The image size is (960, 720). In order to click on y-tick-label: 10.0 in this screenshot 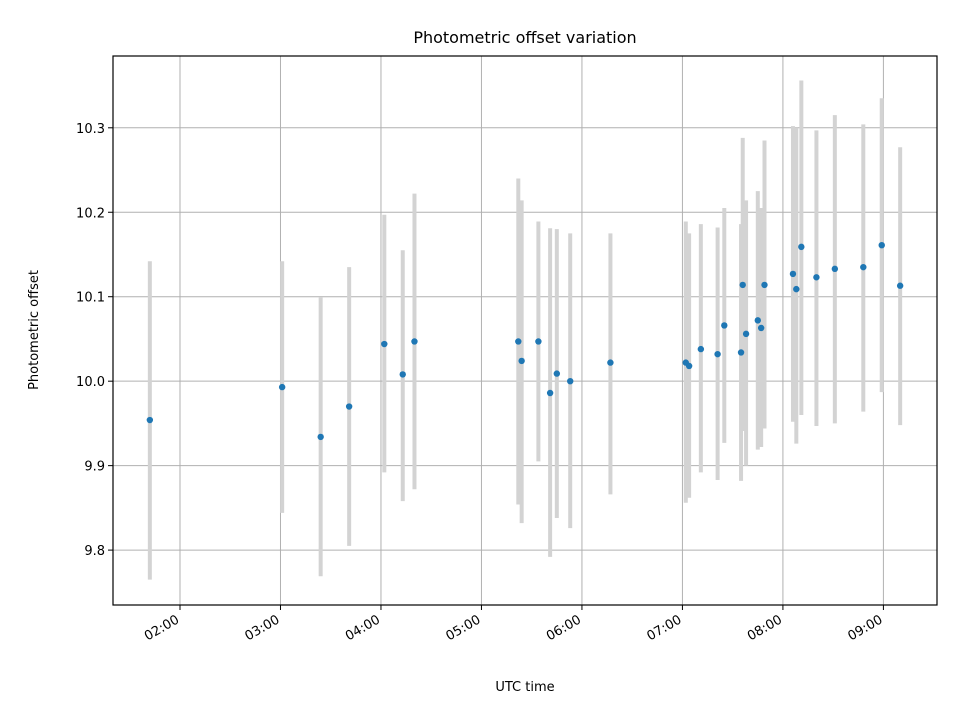, I will do `click(90, 382)`.